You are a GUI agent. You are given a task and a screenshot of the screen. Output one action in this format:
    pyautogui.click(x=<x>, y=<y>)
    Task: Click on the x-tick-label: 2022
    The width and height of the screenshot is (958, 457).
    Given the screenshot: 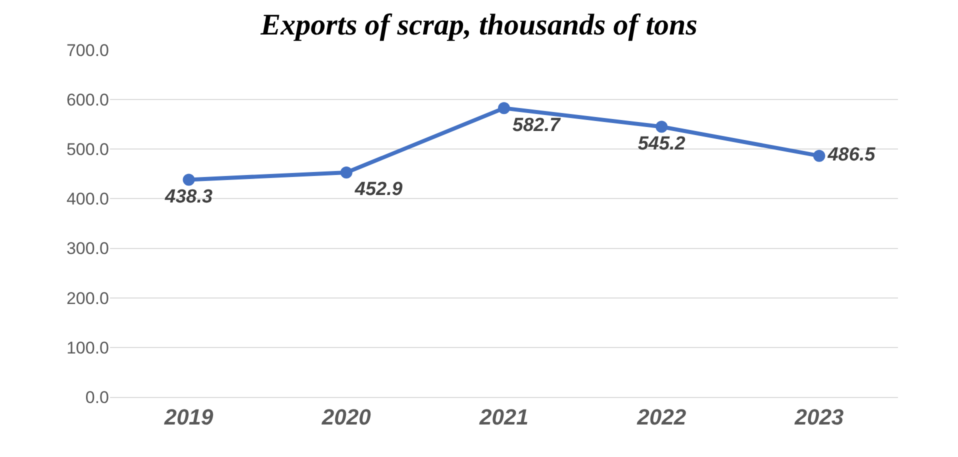 What is the action you would take?
    pyautogui.click(x=661, y=417)
    